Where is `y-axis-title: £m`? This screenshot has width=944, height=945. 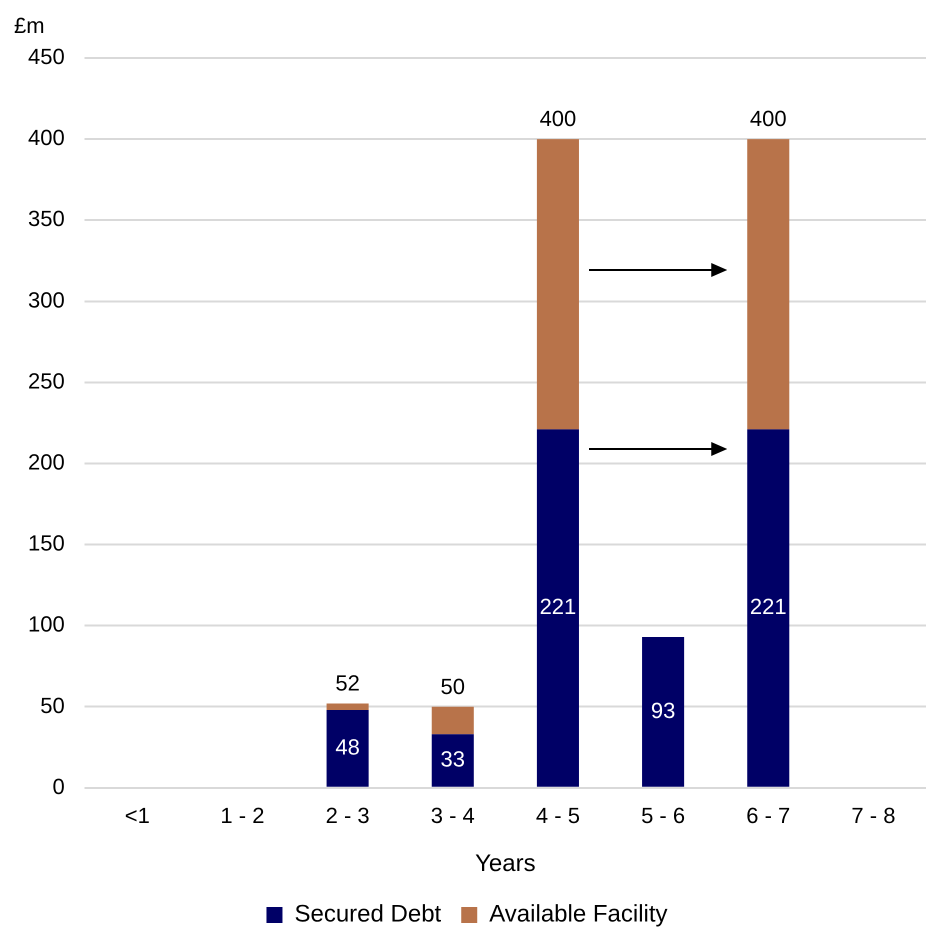 y-axis-title: £m is located at coordinates (29, 25).